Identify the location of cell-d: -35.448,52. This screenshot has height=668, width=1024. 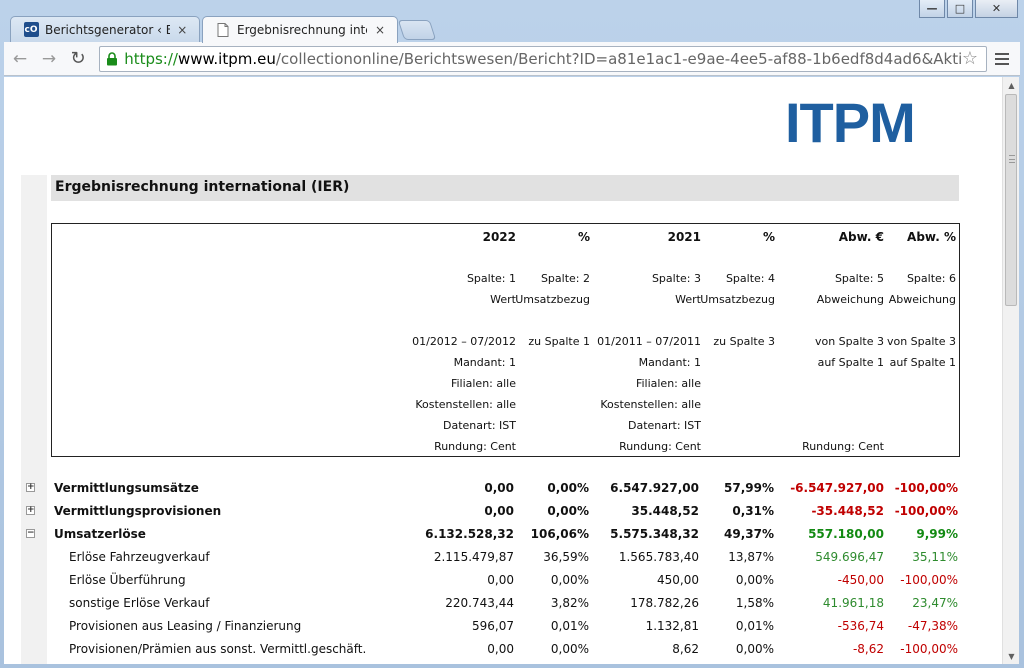
(847, 511).